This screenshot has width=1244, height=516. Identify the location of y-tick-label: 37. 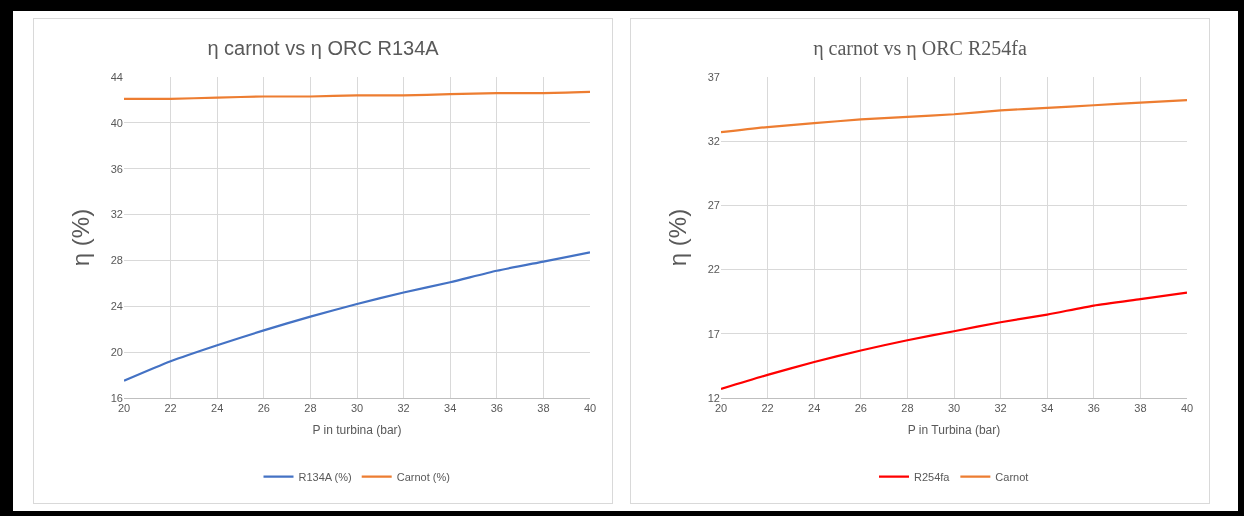
(713, 76).